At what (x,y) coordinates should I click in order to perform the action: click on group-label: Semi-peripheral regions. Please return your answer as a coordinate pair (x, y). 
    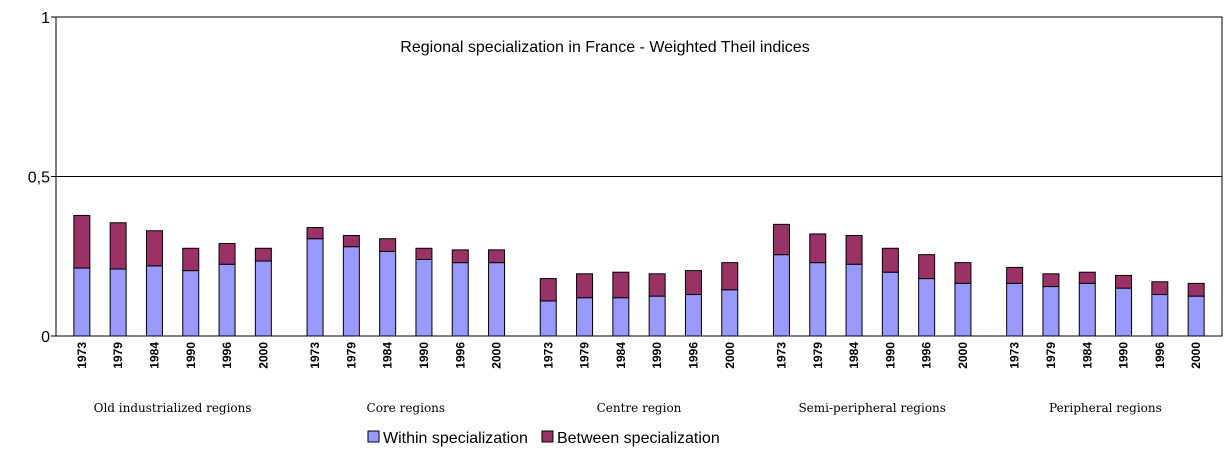
    Looking at the image, I should click on (871, 408).